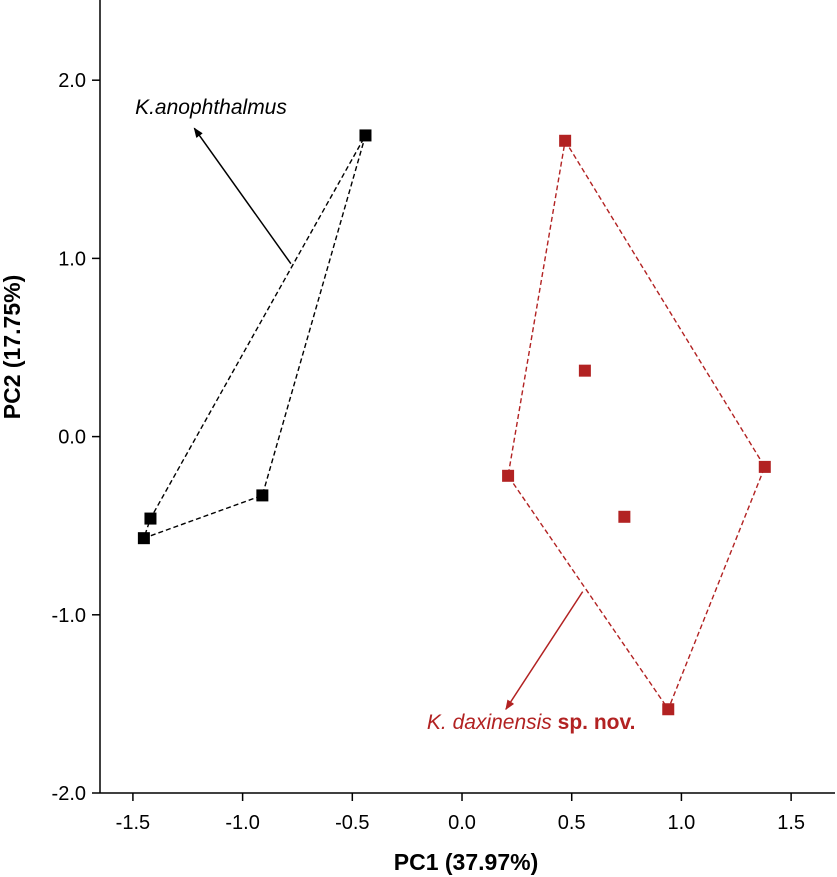 The image size is (837, 877). I want to click on annotation-1-arrow, so click(544, 651).